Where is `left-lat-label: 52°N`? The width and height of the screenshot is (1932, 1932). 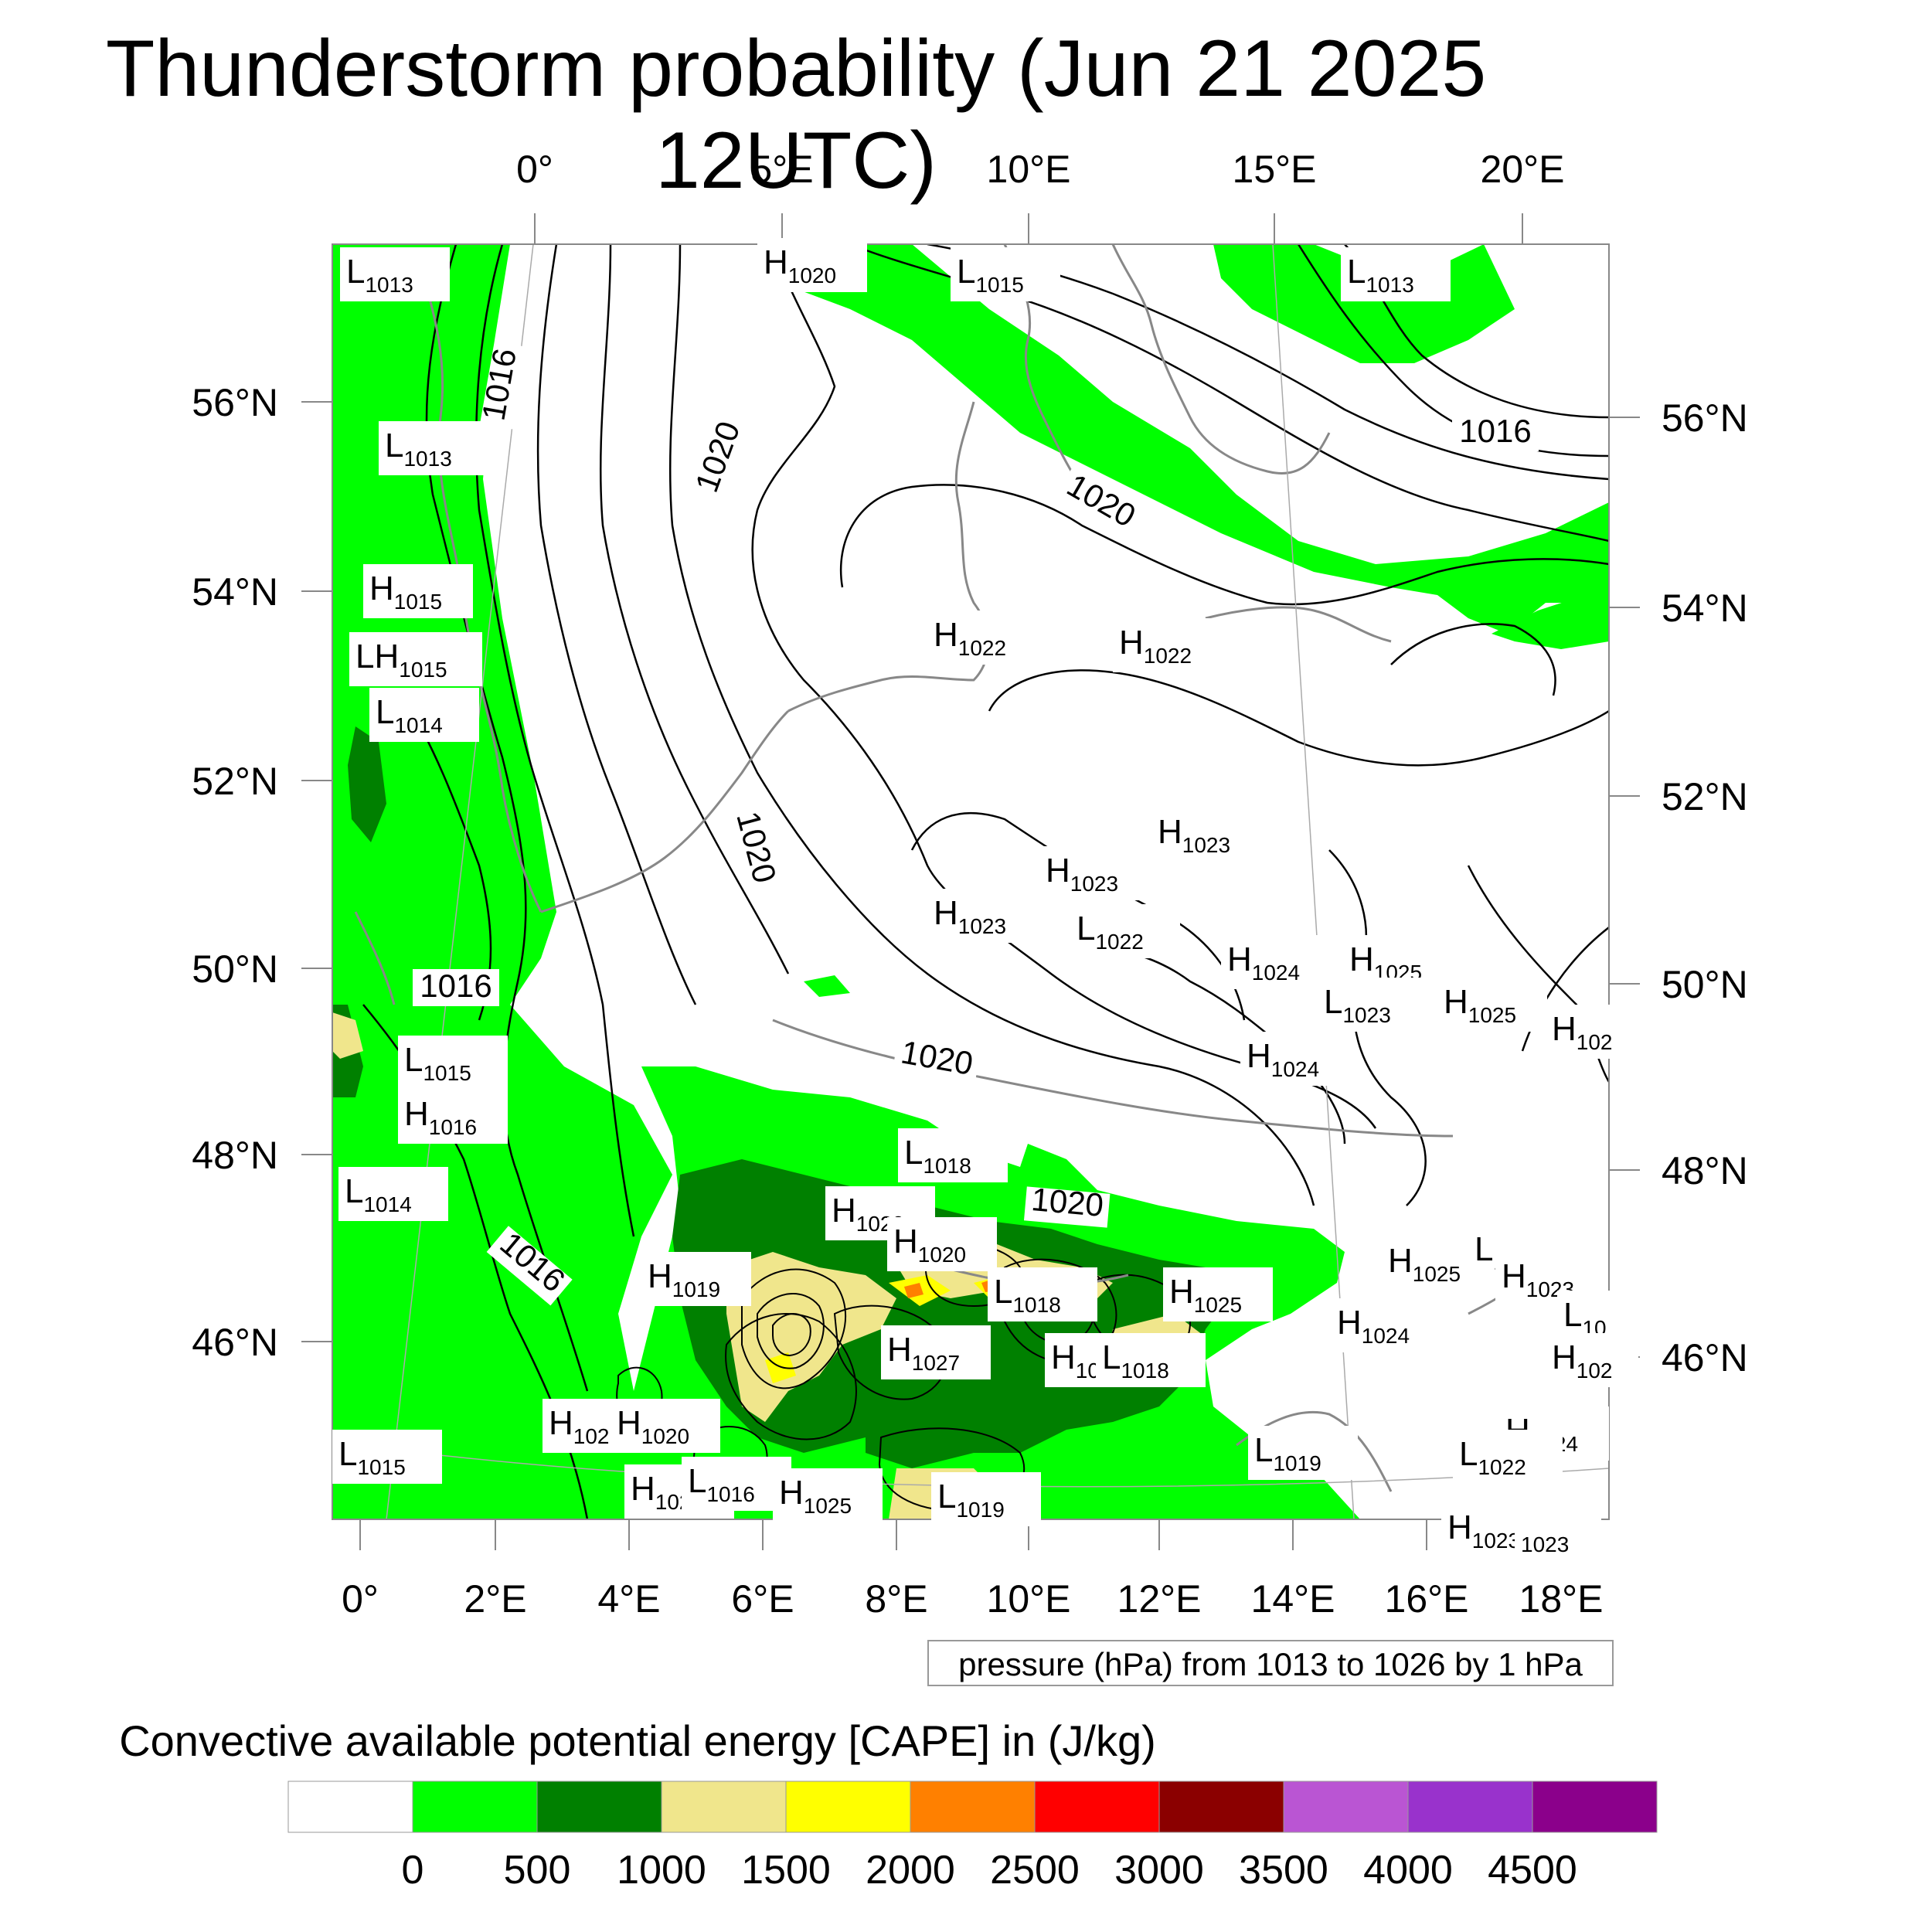
left-lat-label: 52°N is located at coordinates (235, 781).